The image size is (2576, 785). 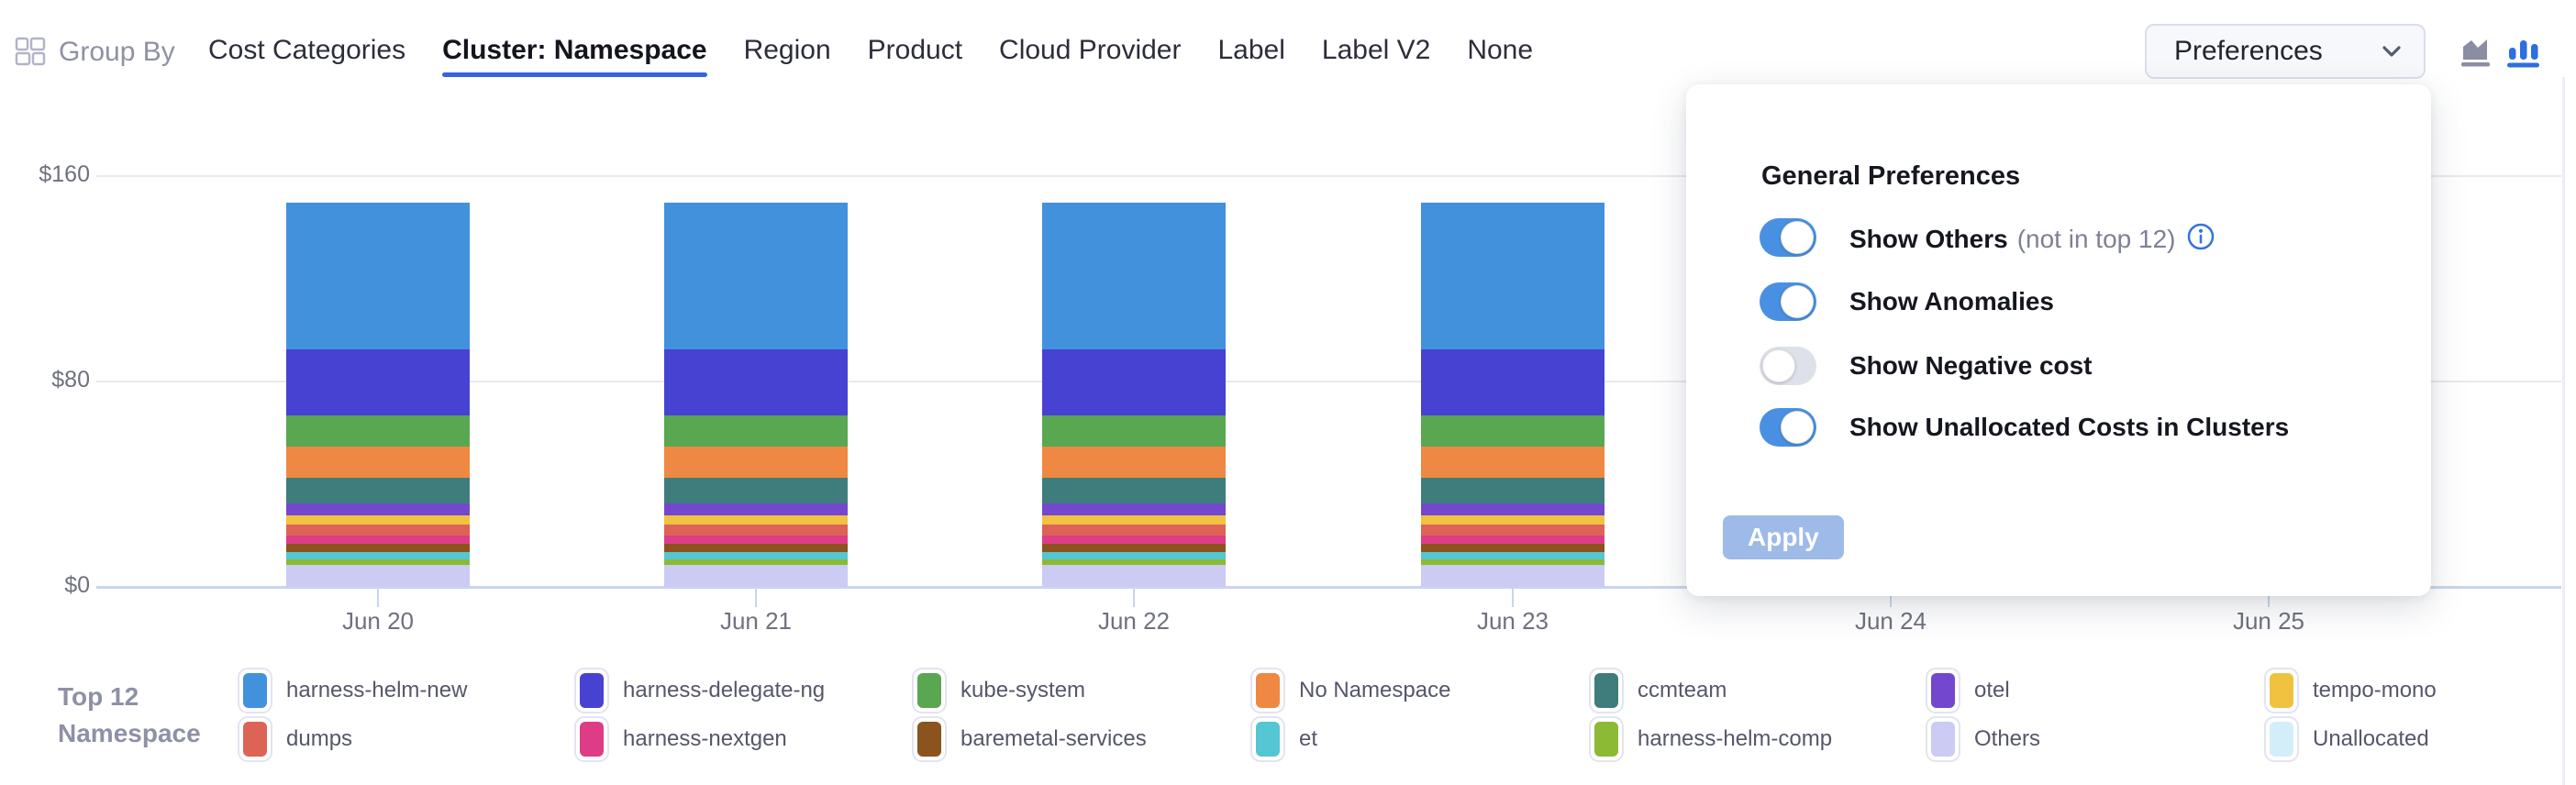 What do you see at coordinates (70, 379) in the screenshot?
I see `y-tick-label-80: $80` at bounding box center [70, 379].